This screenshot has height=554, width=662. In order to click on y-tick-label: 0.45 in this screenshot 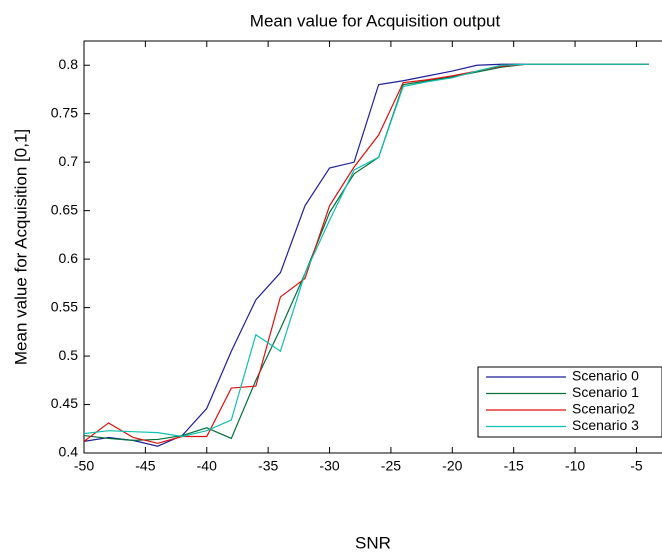, I will do `click(64, 403)`.